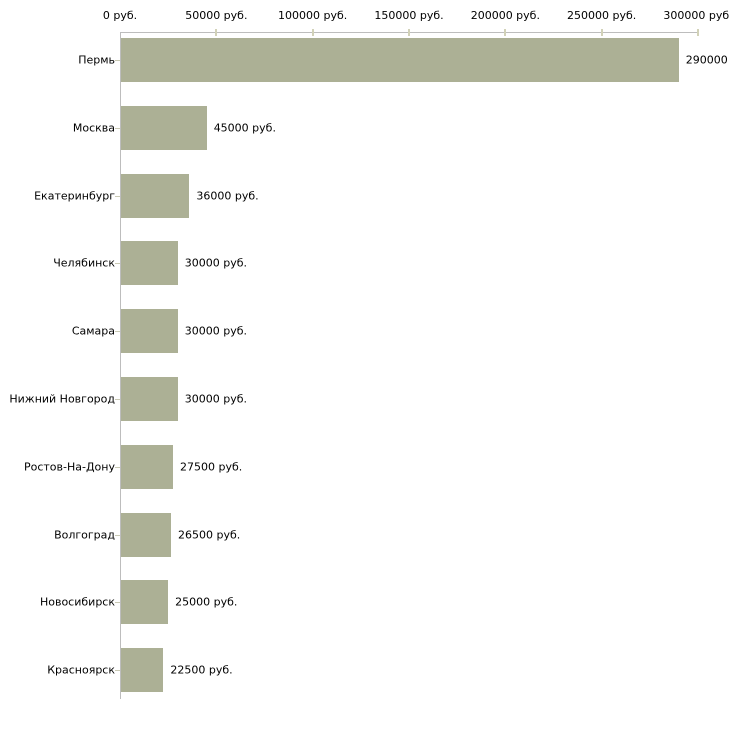  Describe the element at coordinates (93, 128) in the screenshot. I see `category-label: Москва` at that location.